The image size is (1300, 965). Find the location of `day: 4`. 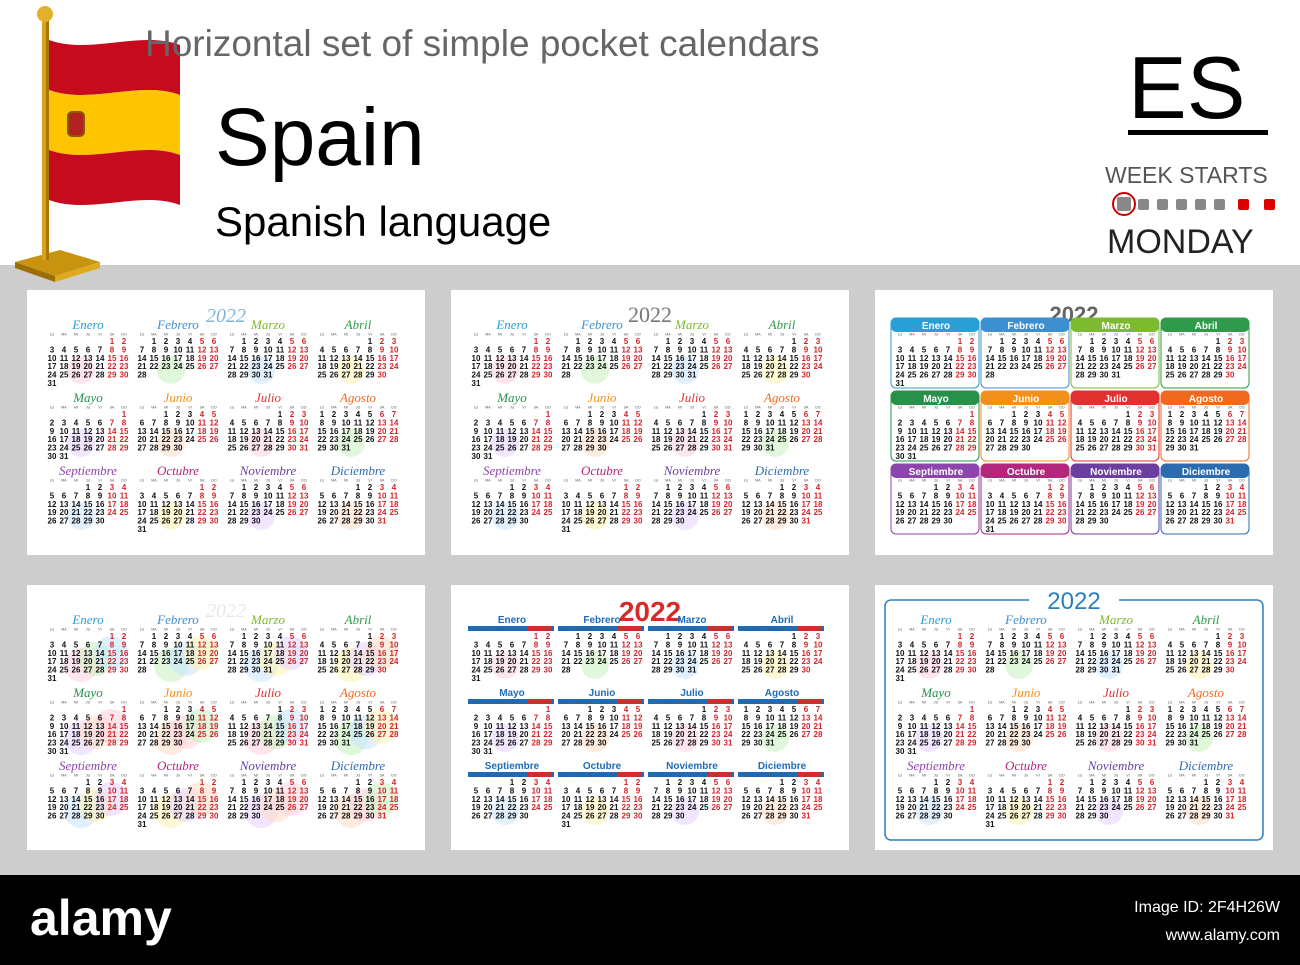

day: 4 is located at coordinates (488, 644).